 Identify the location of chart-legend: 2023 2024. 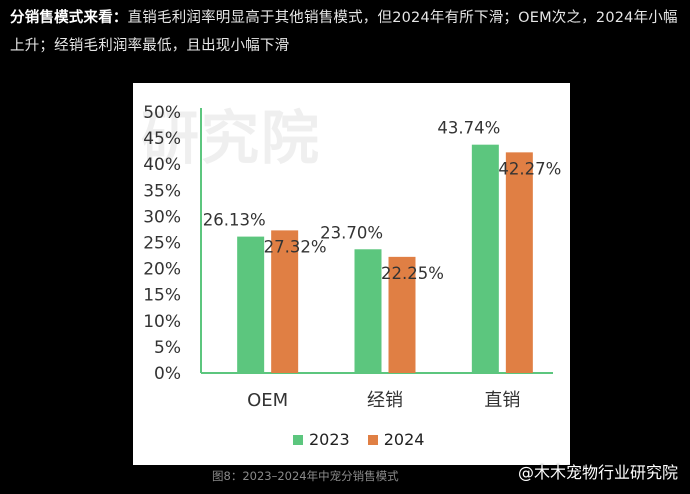
(367, 439).